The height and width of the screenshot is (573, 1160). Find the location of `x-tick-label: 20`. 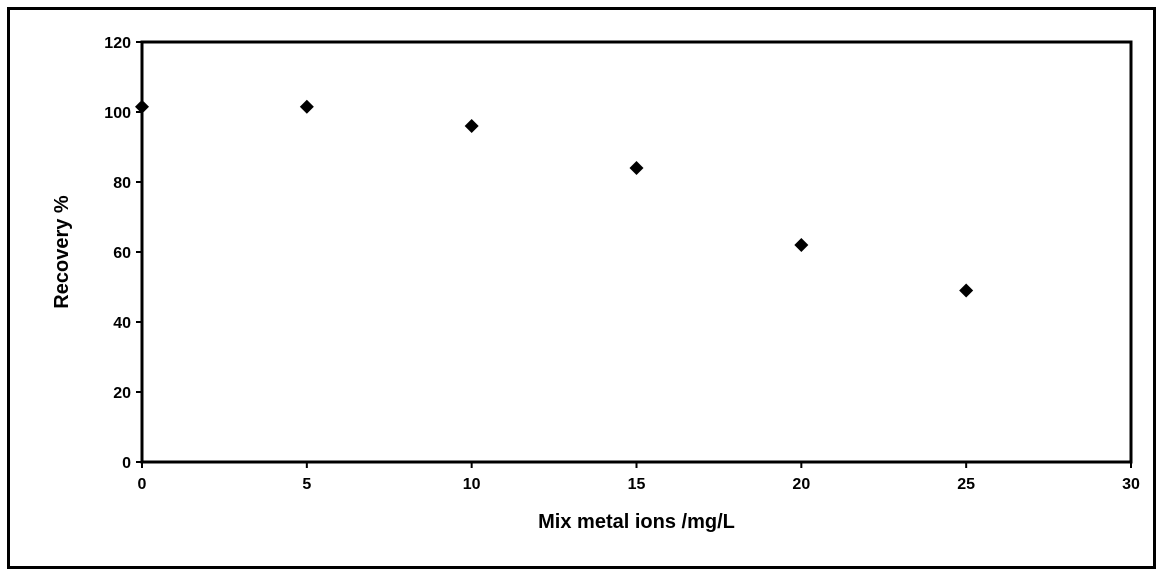

x-tick-label: 20 is located at coordinates (801, 484).